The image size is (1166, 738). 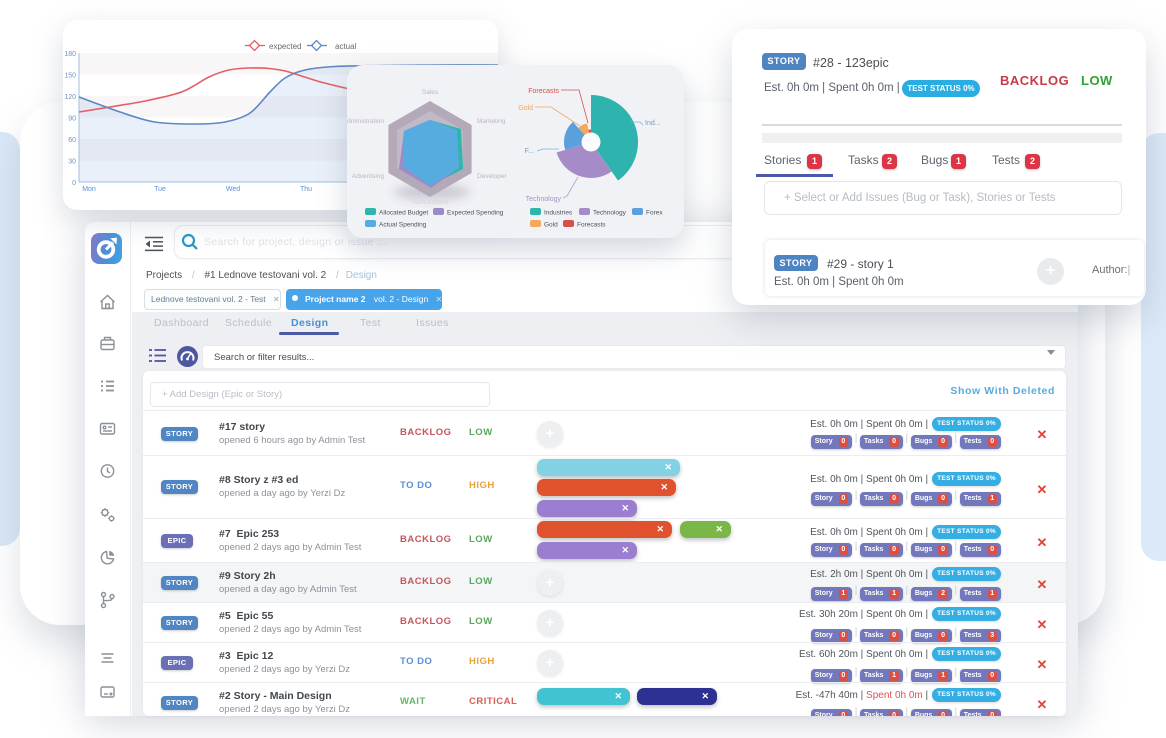 What do you see at coordinates (74, 183) in the screenshot?
I see `svg-text: 0` at bounding box center [74, 183].